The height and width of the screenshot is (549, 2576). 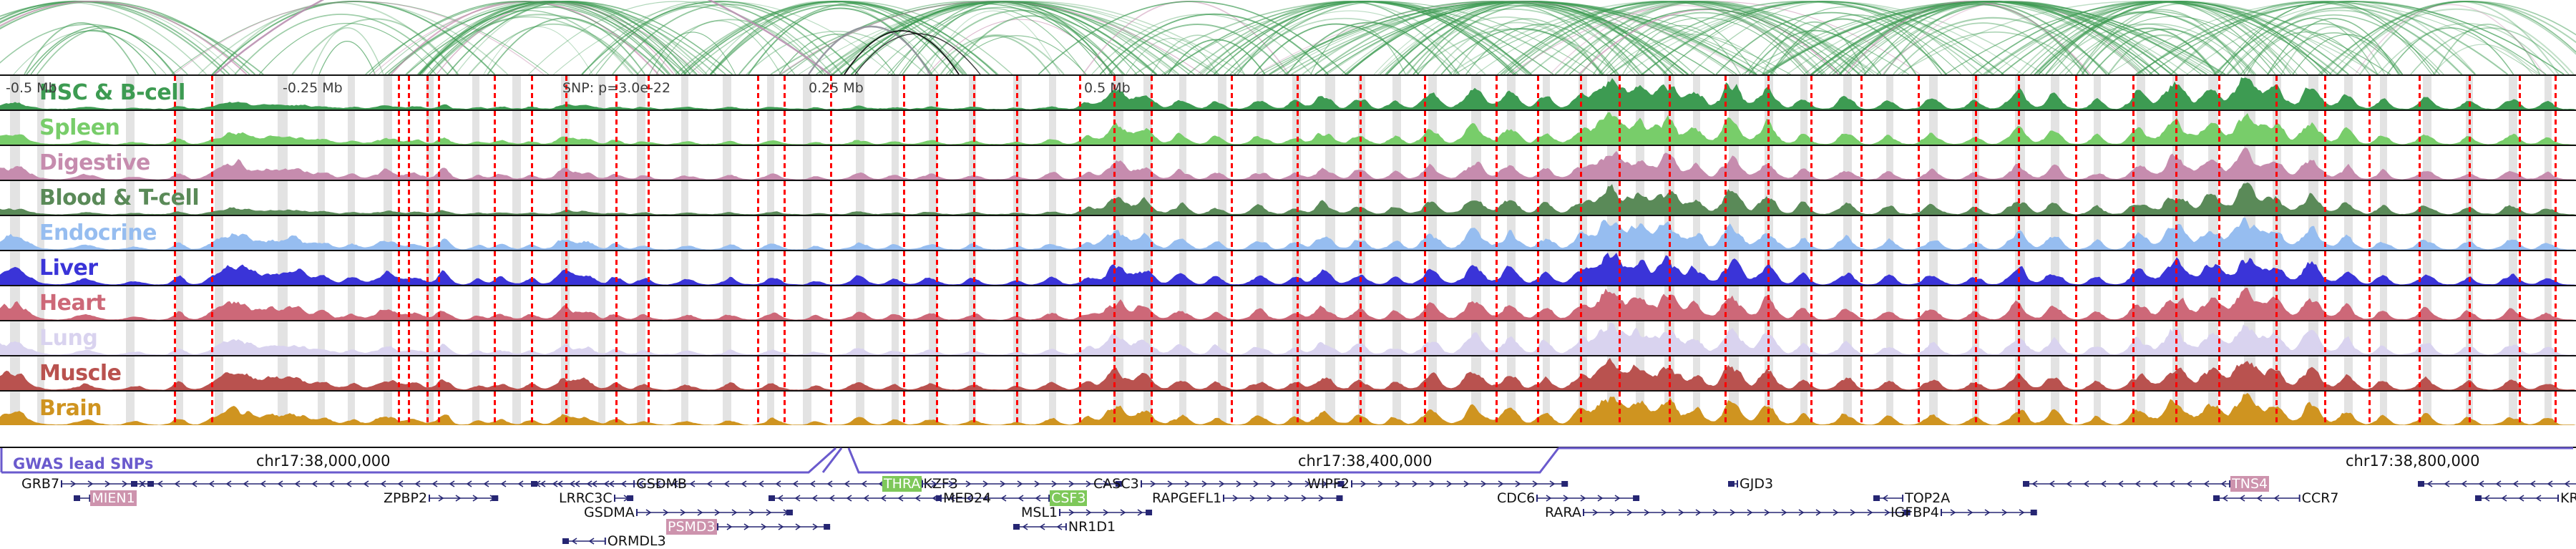 What do you see at coordinates (584, 541) in the screenshot?
I see `gene-model-ormdl3` at bounding box center [584, 541].